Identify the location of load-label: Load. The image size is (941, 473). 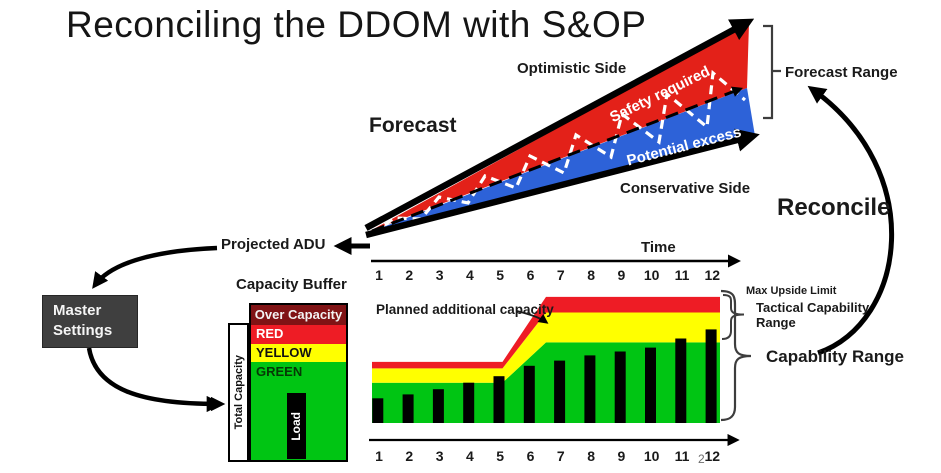
(296, 426).